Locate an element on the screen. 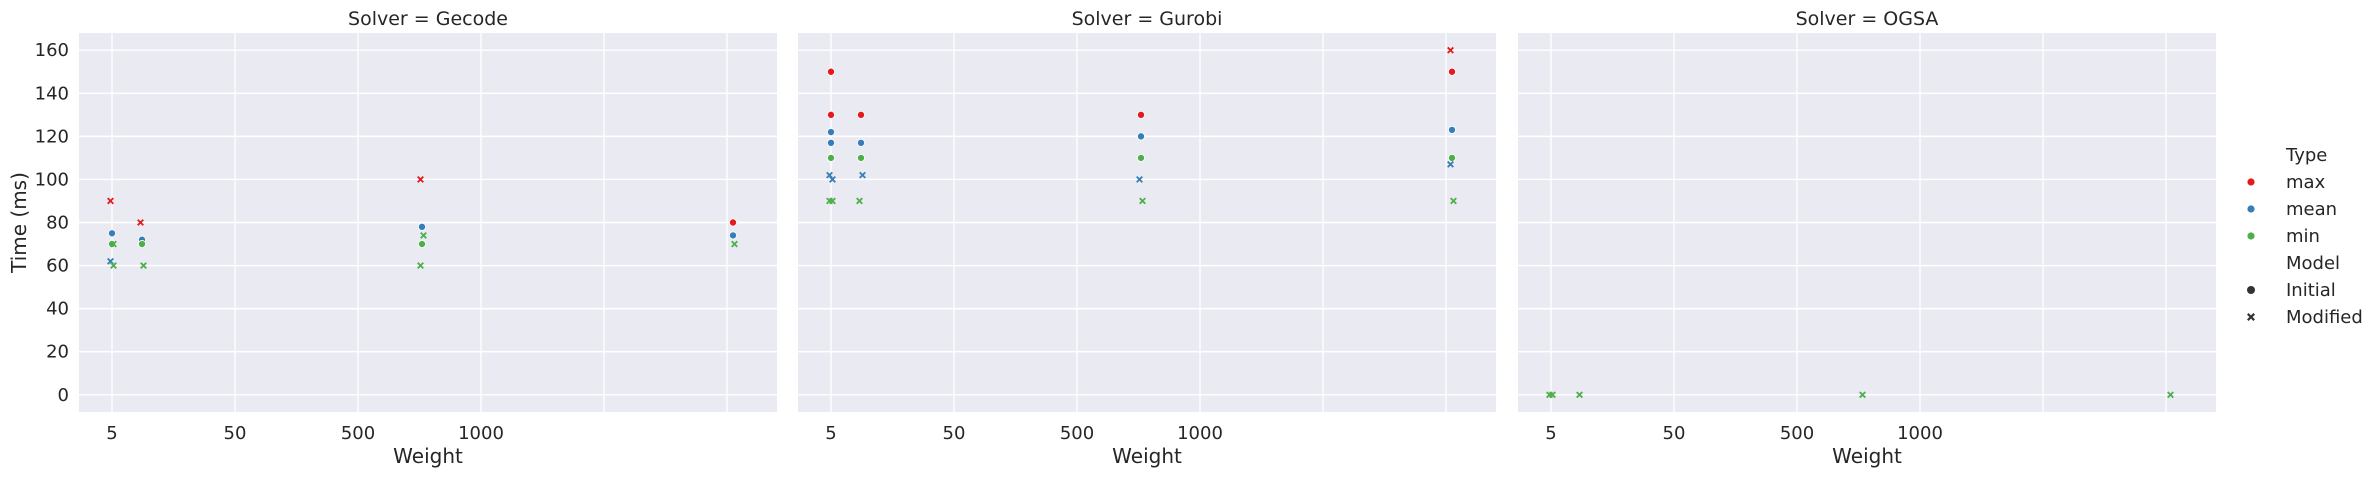 The height and width of the screenshot is (480, 2369). panel-title: Solver = Gurobi is located at coordinates (1147, 19).